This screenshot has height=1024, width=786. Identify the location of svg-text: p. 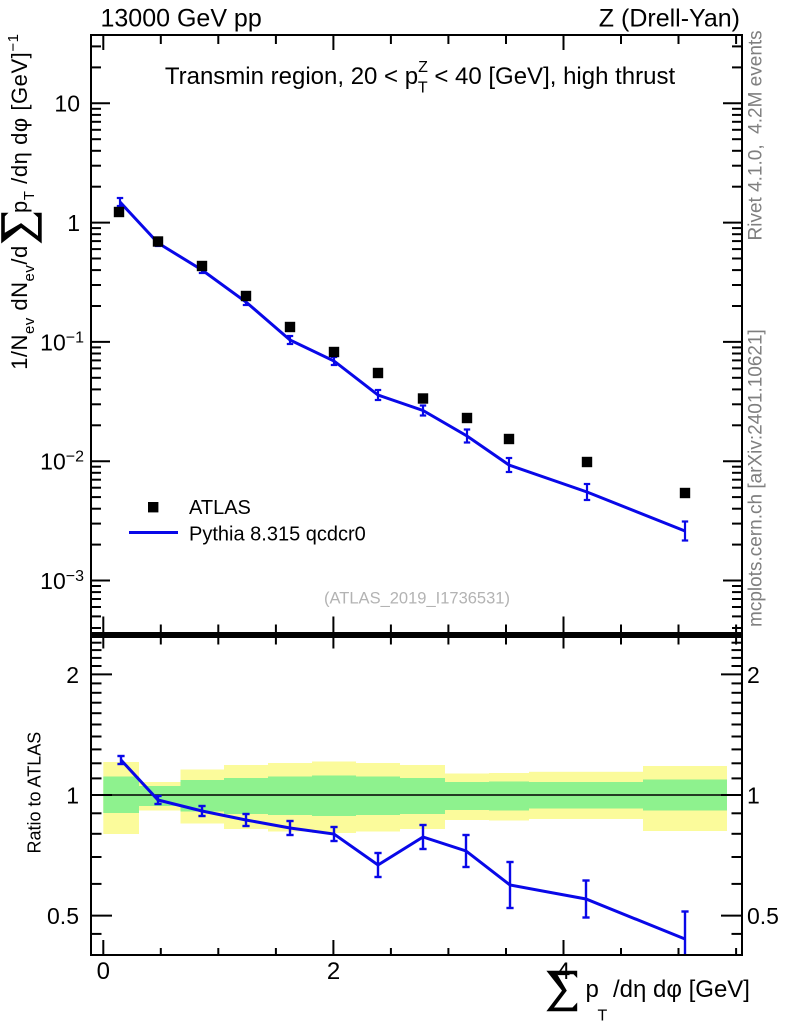
(592, 989).